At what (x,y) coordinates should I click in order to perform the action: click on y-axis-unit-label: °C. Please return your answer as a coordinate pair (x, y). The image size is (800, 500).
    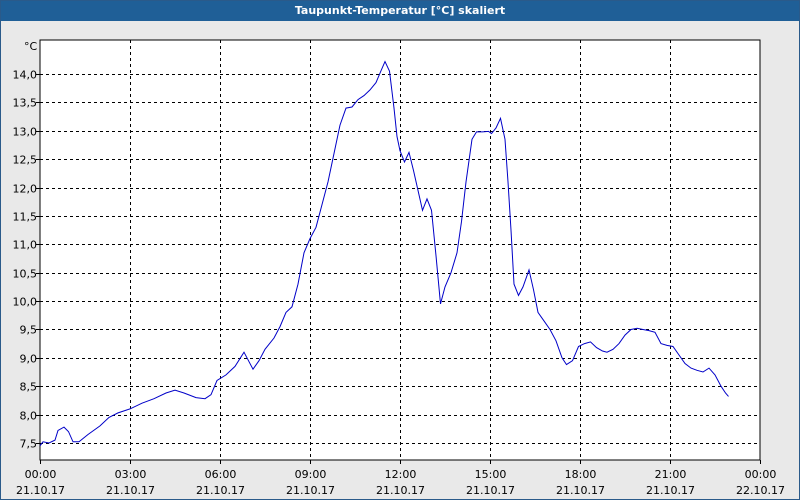
    Looking at the image, I should click on (31, 46).